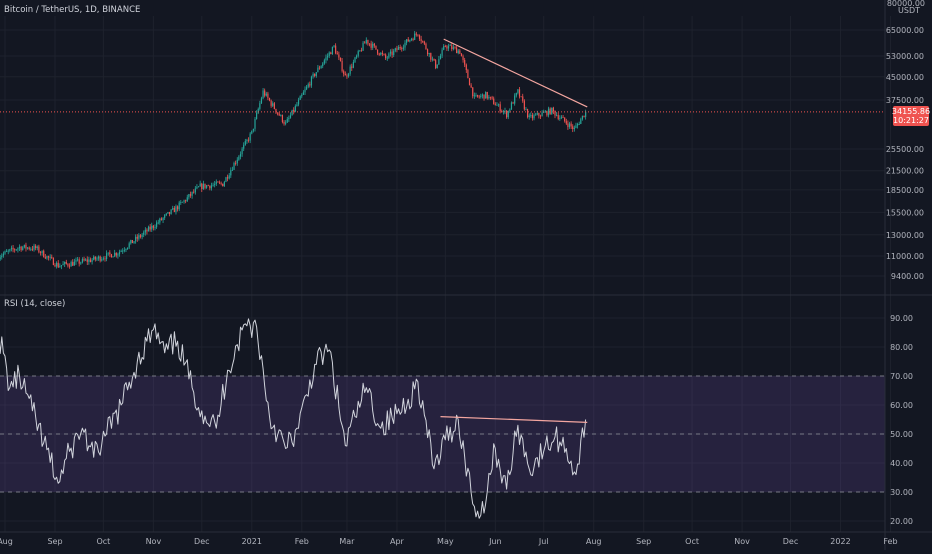 Image resolution: width=932 pixels, height=554 pixels. What do you see at coordinates (905, 256) in the screenshot?
I see `price-tick-label: 11000.00` at bounding box center [905, 256].